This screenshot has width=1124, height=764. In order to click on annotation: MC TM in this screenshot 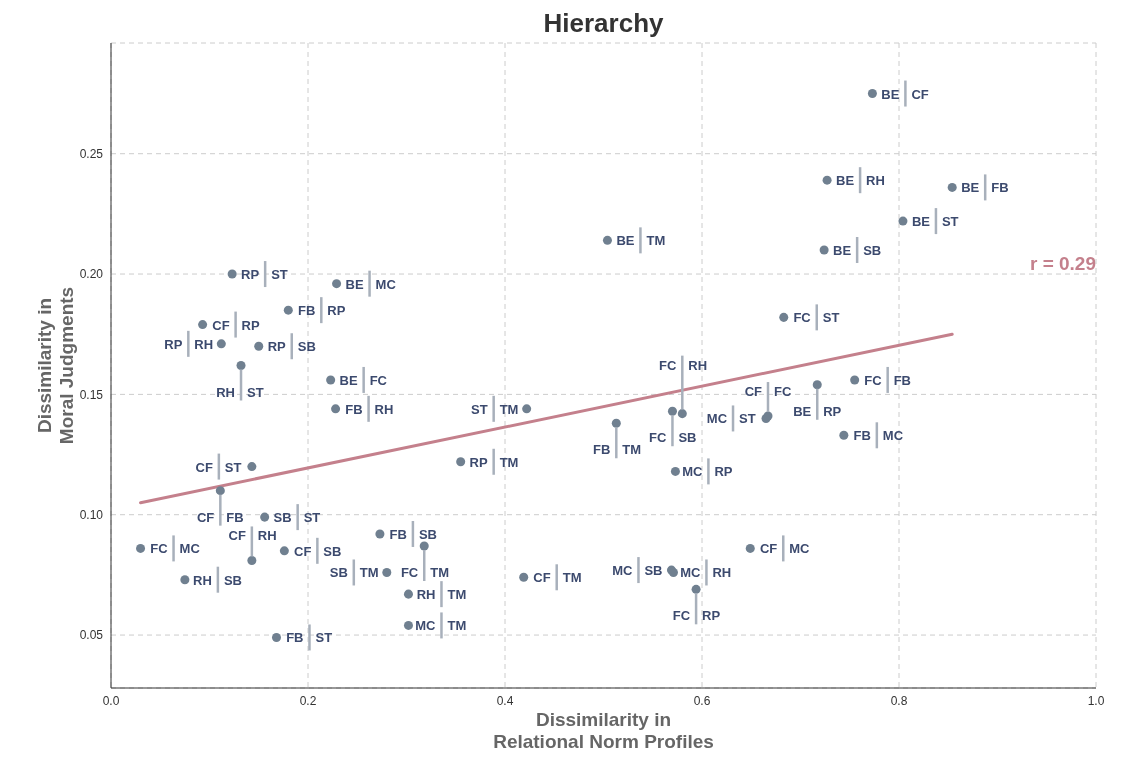, I will do `click(441, 626)`.